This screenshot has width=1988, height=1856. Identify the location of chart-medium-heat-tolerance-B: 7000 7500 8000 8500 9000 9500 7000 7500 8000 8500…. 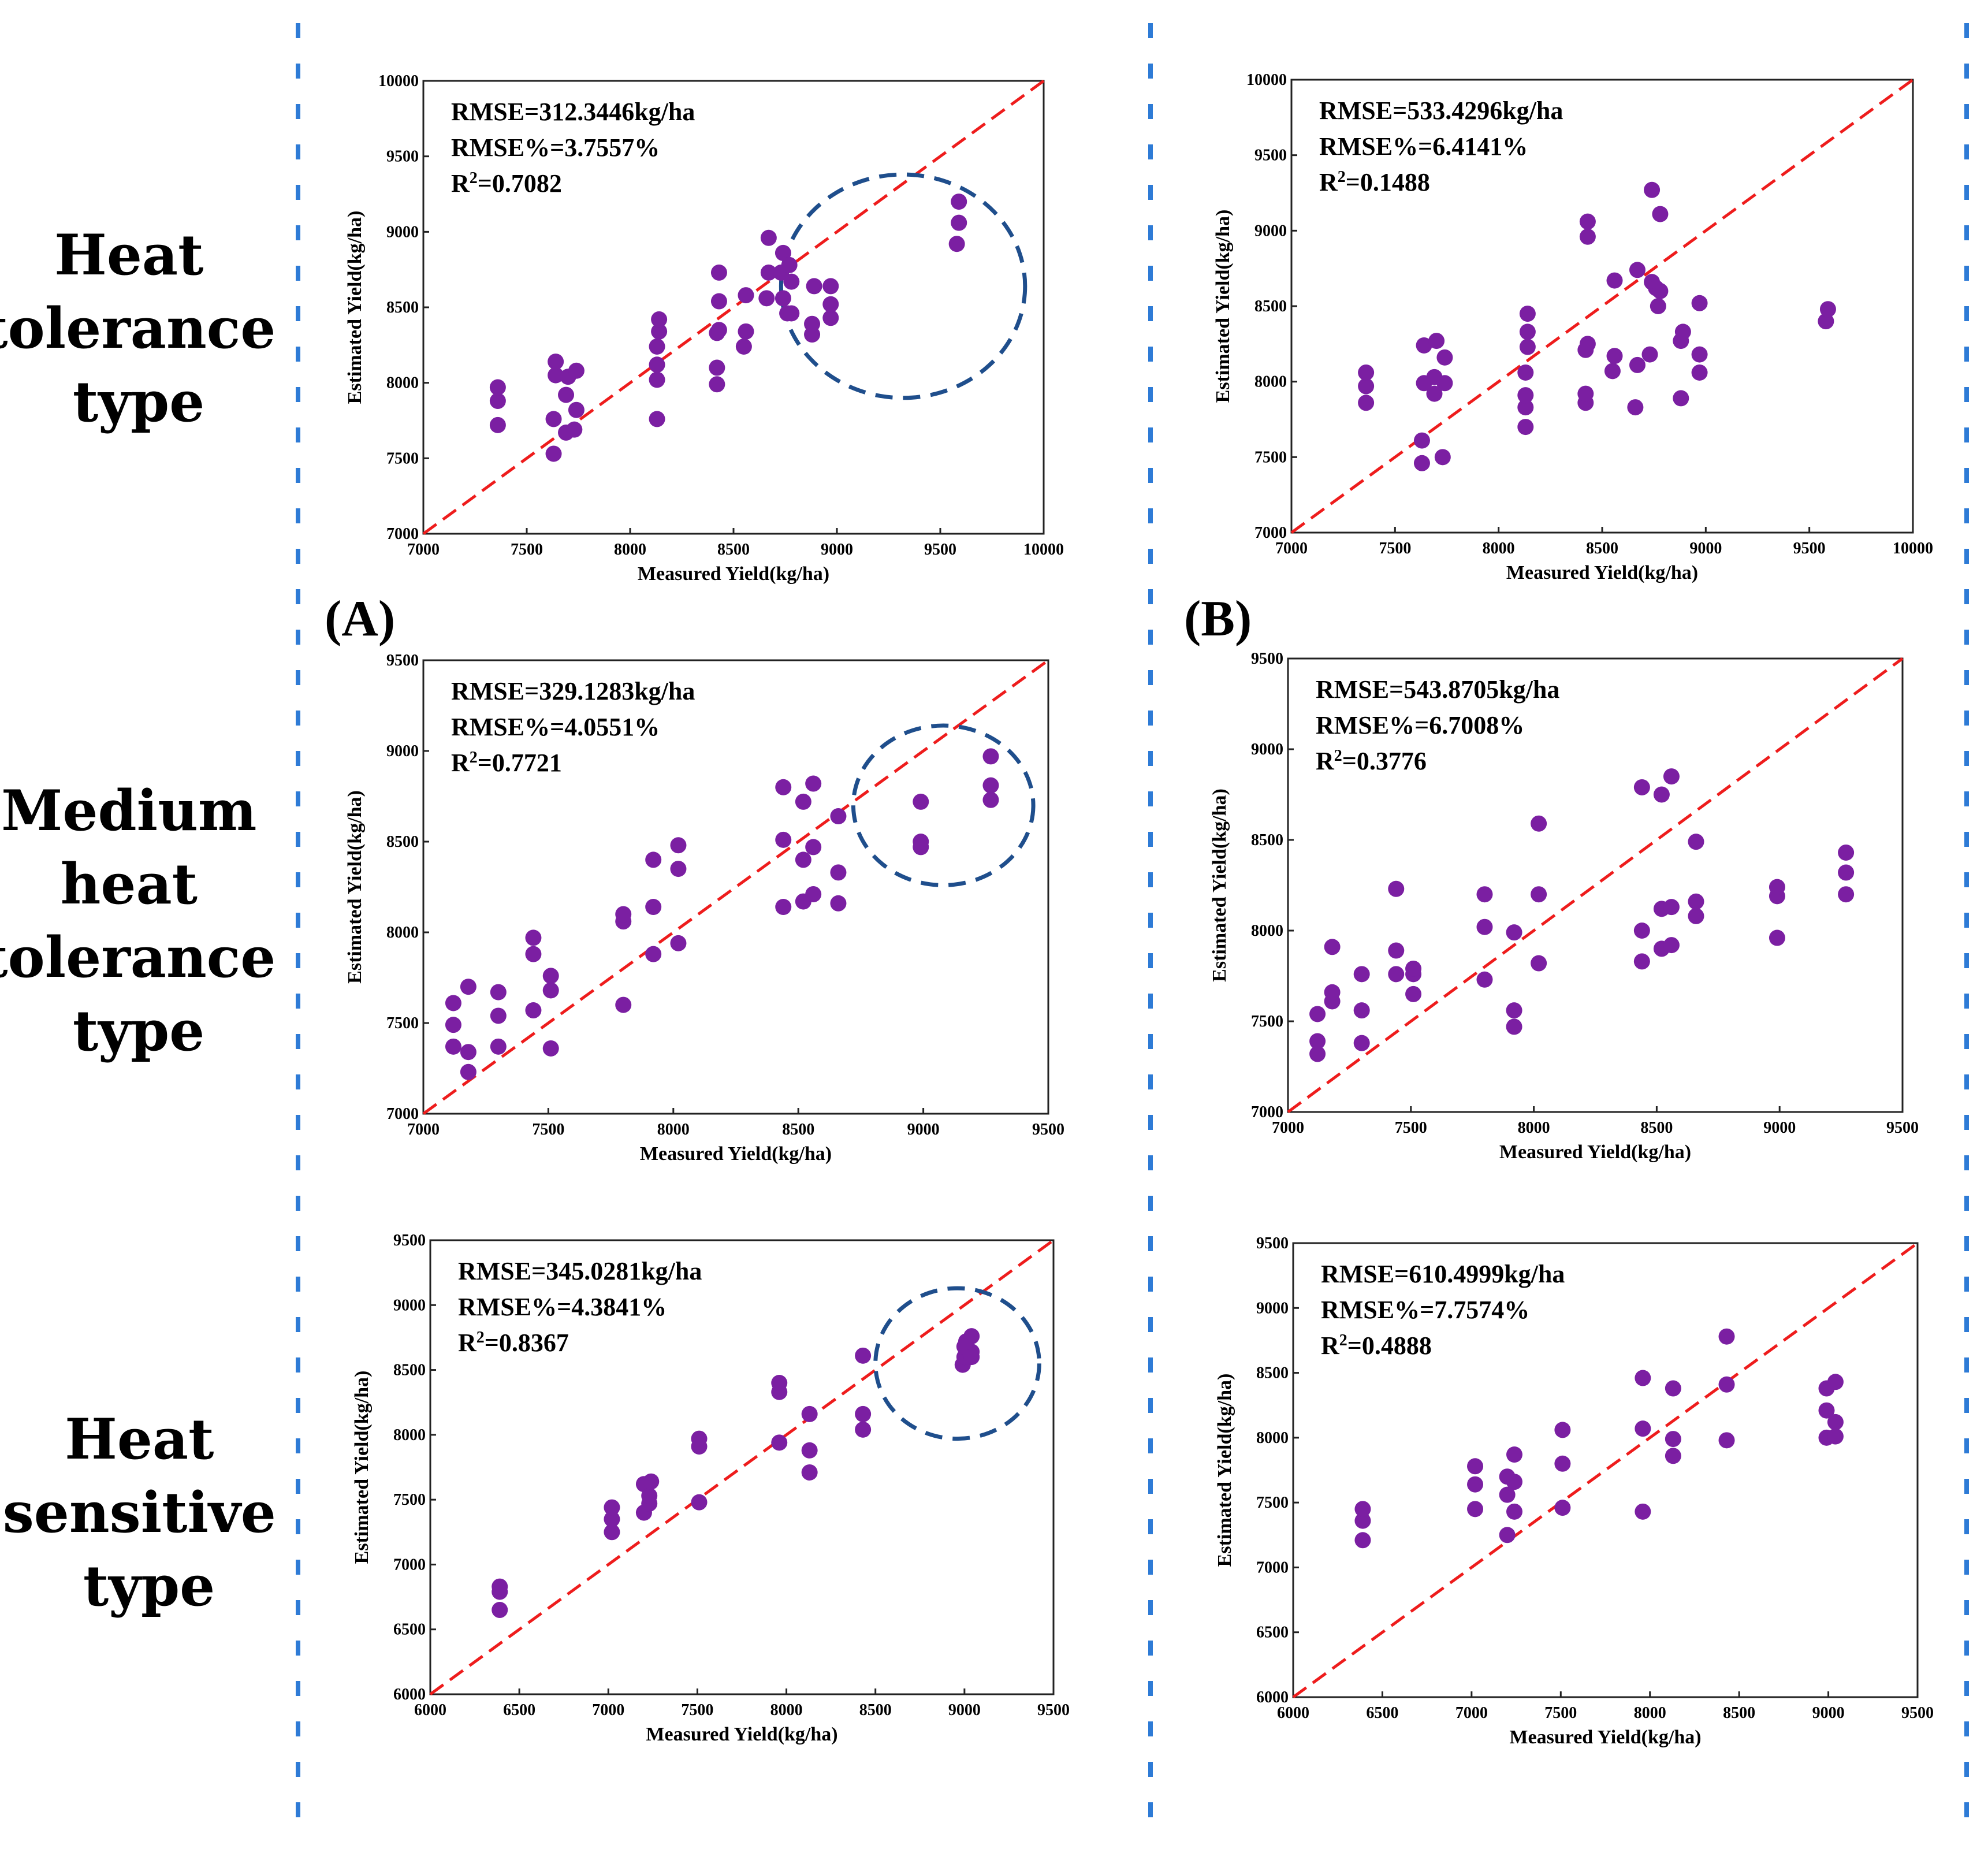
(1564, 906).